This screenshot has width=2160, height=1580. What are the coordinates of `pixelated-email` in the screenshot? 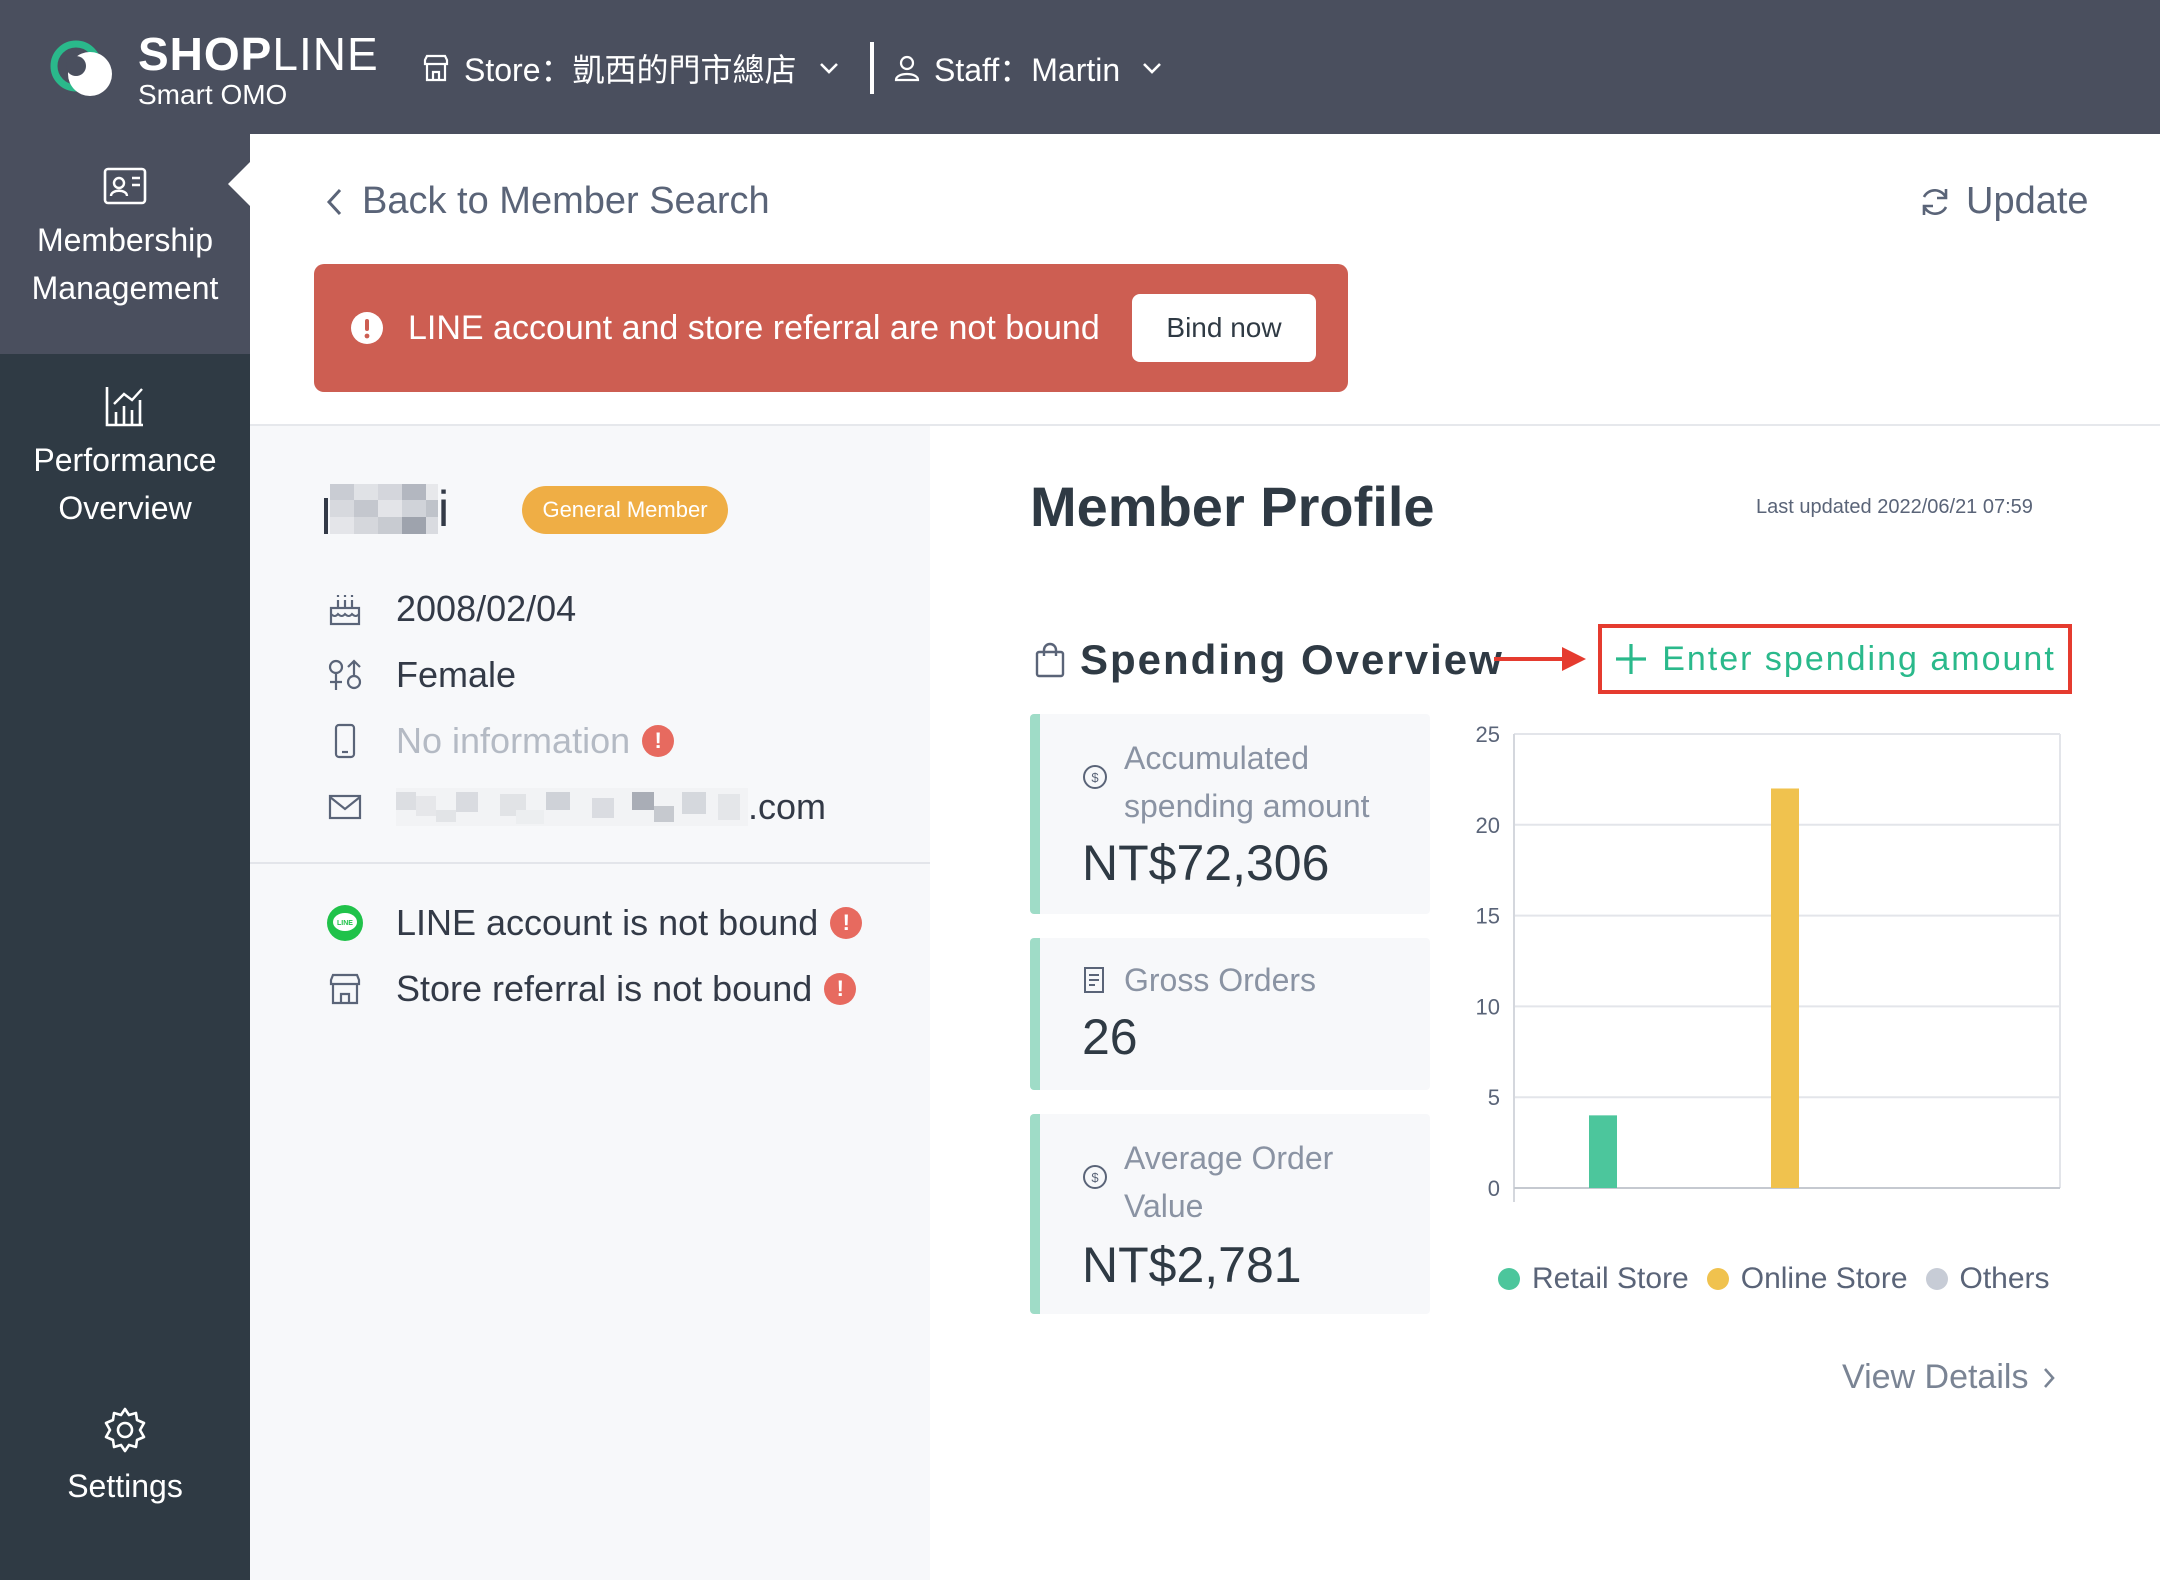 It's located at (572, 807).